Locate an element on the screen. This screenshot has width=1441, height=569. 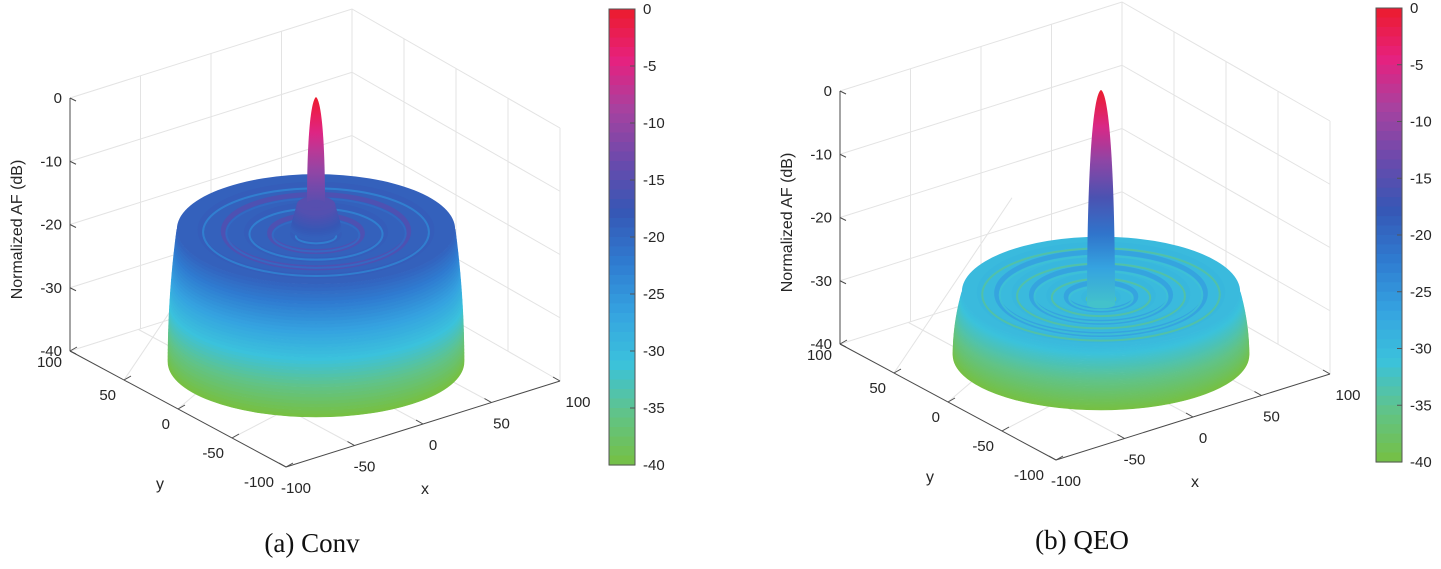
z-tick-label: -40 is located at coordinates (821, 344).